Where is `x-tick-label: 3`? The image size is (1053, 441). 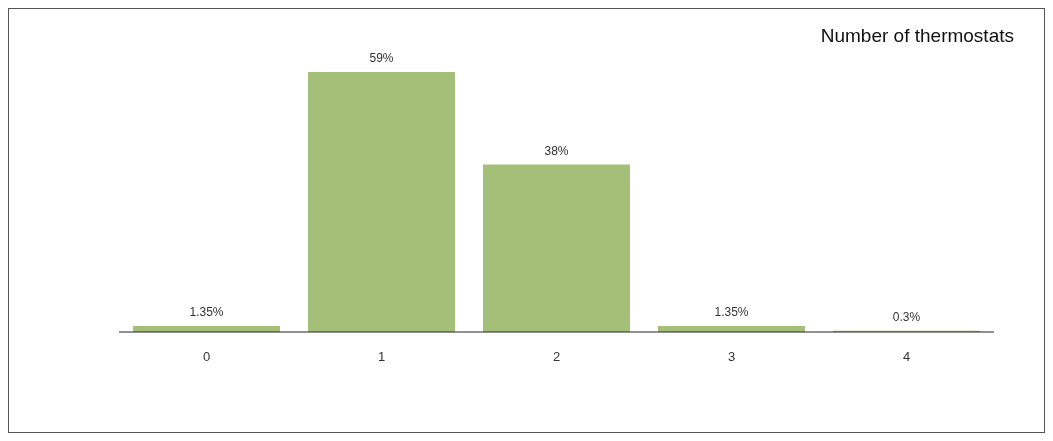
x-tick-label: 3 is located at coordinates (731, 357).